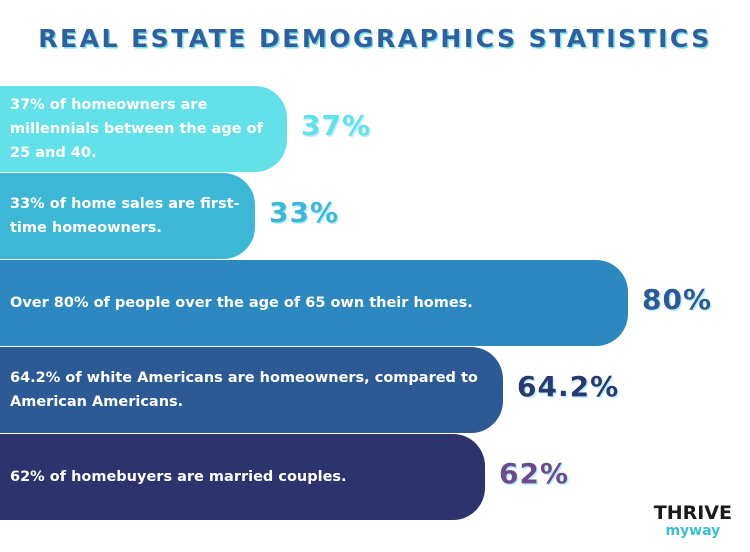  What do you see at coordinates (178, 477) in the screenshot?
I see `bar-label-5: 62% of homebuyers are married couples.` at bounding box center [178, 477].